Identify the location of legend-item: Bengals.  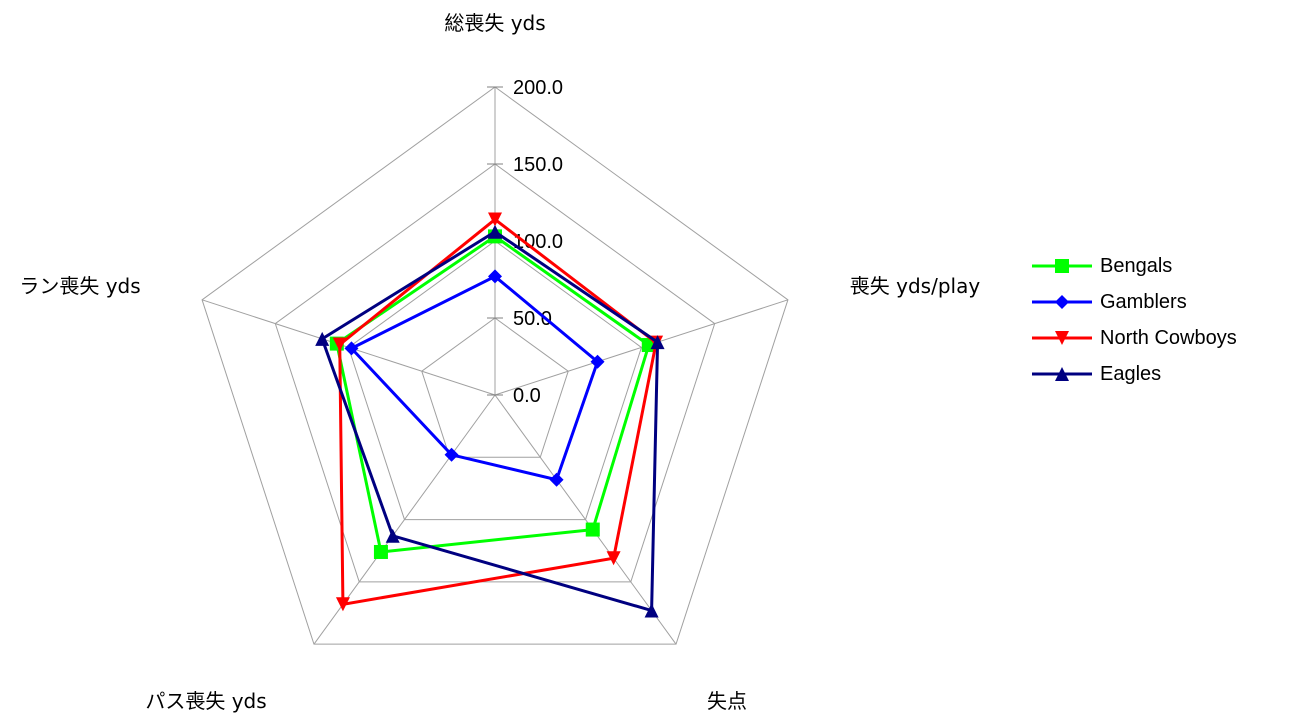
(1133, 266).